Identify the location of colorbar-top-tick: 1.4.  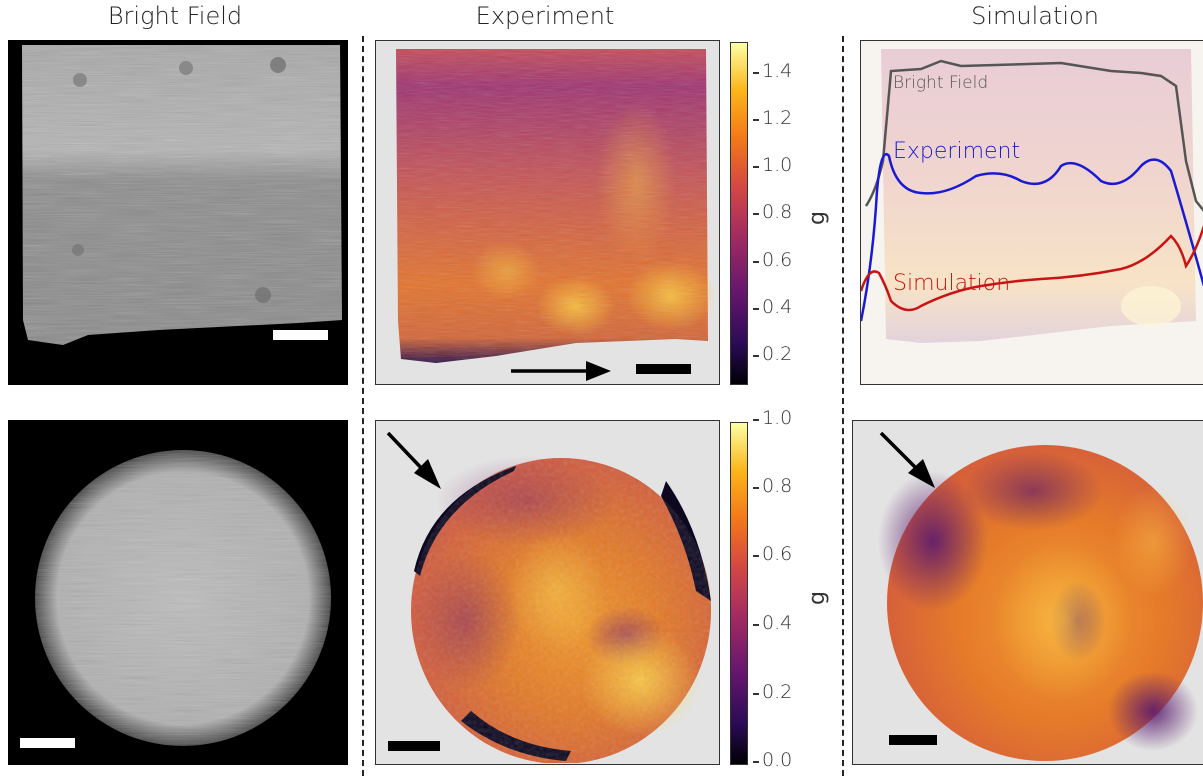
(772, 71).